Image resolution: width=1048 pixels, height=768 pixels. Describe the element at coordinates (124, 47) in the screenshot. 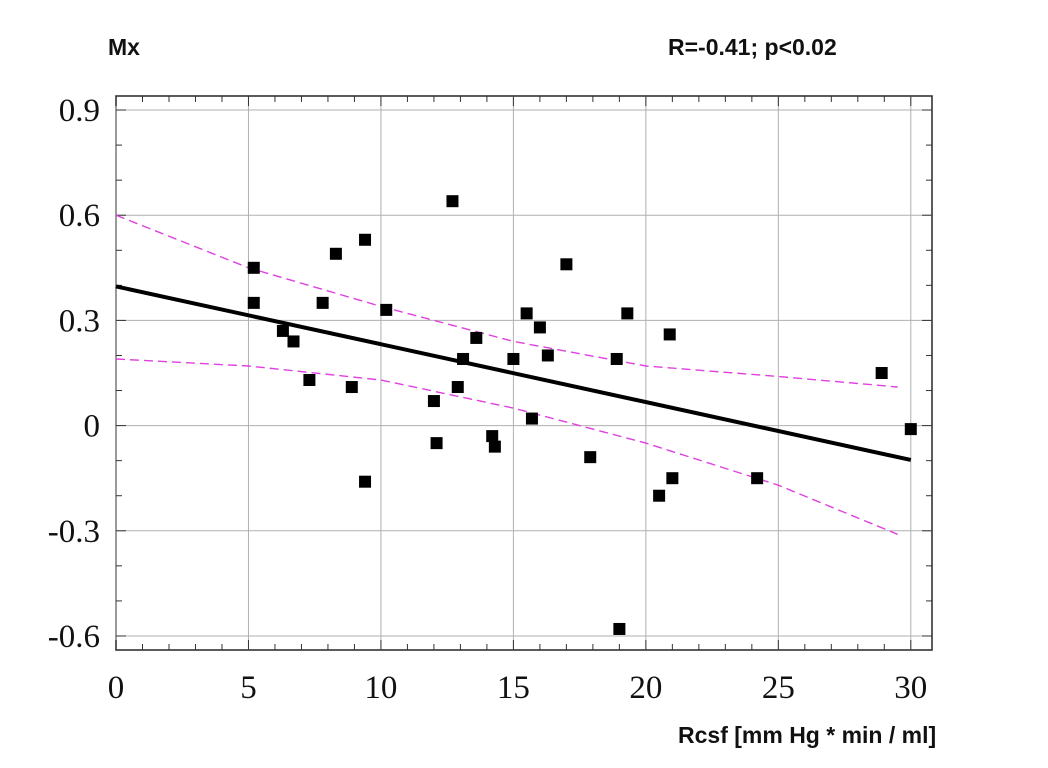

I see `y-axis-label: Mx` at that location.